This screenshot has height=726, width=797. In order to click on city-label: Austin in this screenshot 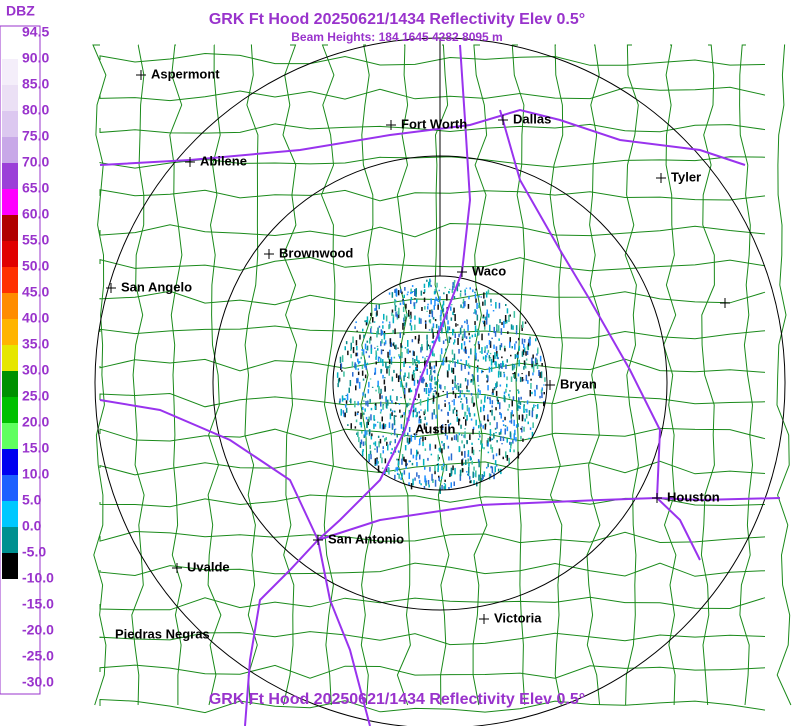, I will do `click(435, 428)`.